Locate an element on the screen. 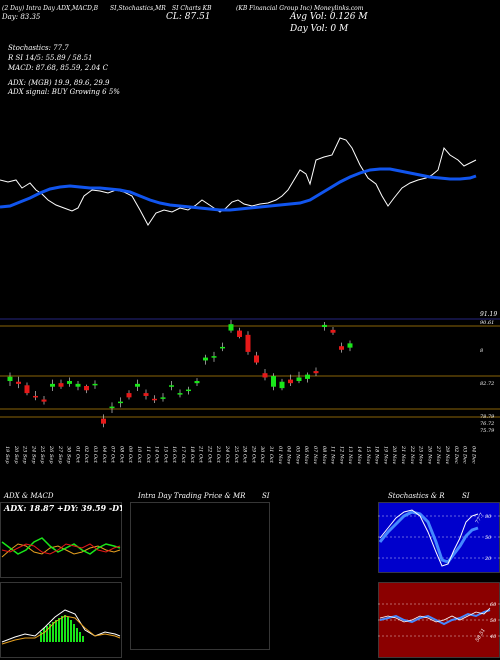 The image size is (500, 660). stoch-rsi-panel: 80 50 20 77.7 60 50 40 58.51 is located at coordinates (439, 580).